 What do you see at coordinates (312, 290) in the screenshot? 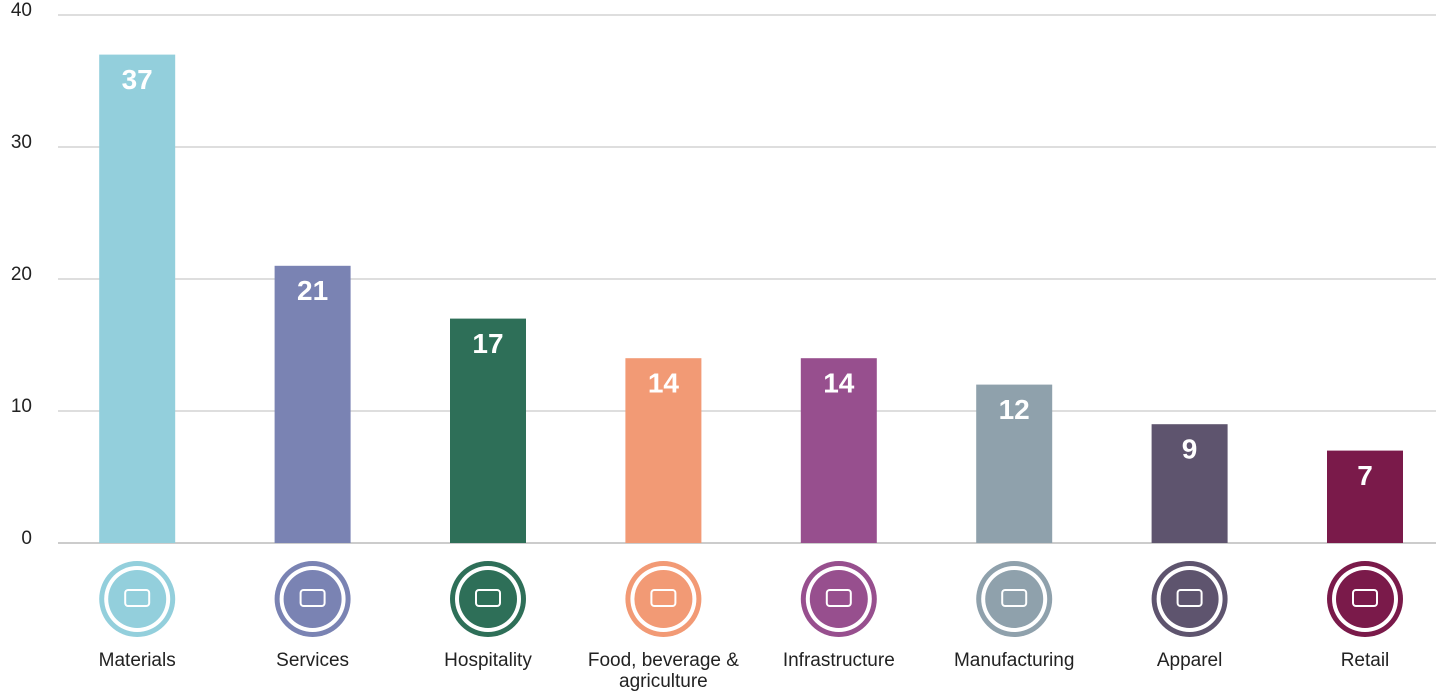
I see `value-label: 21` at bounding box center [312, 290].